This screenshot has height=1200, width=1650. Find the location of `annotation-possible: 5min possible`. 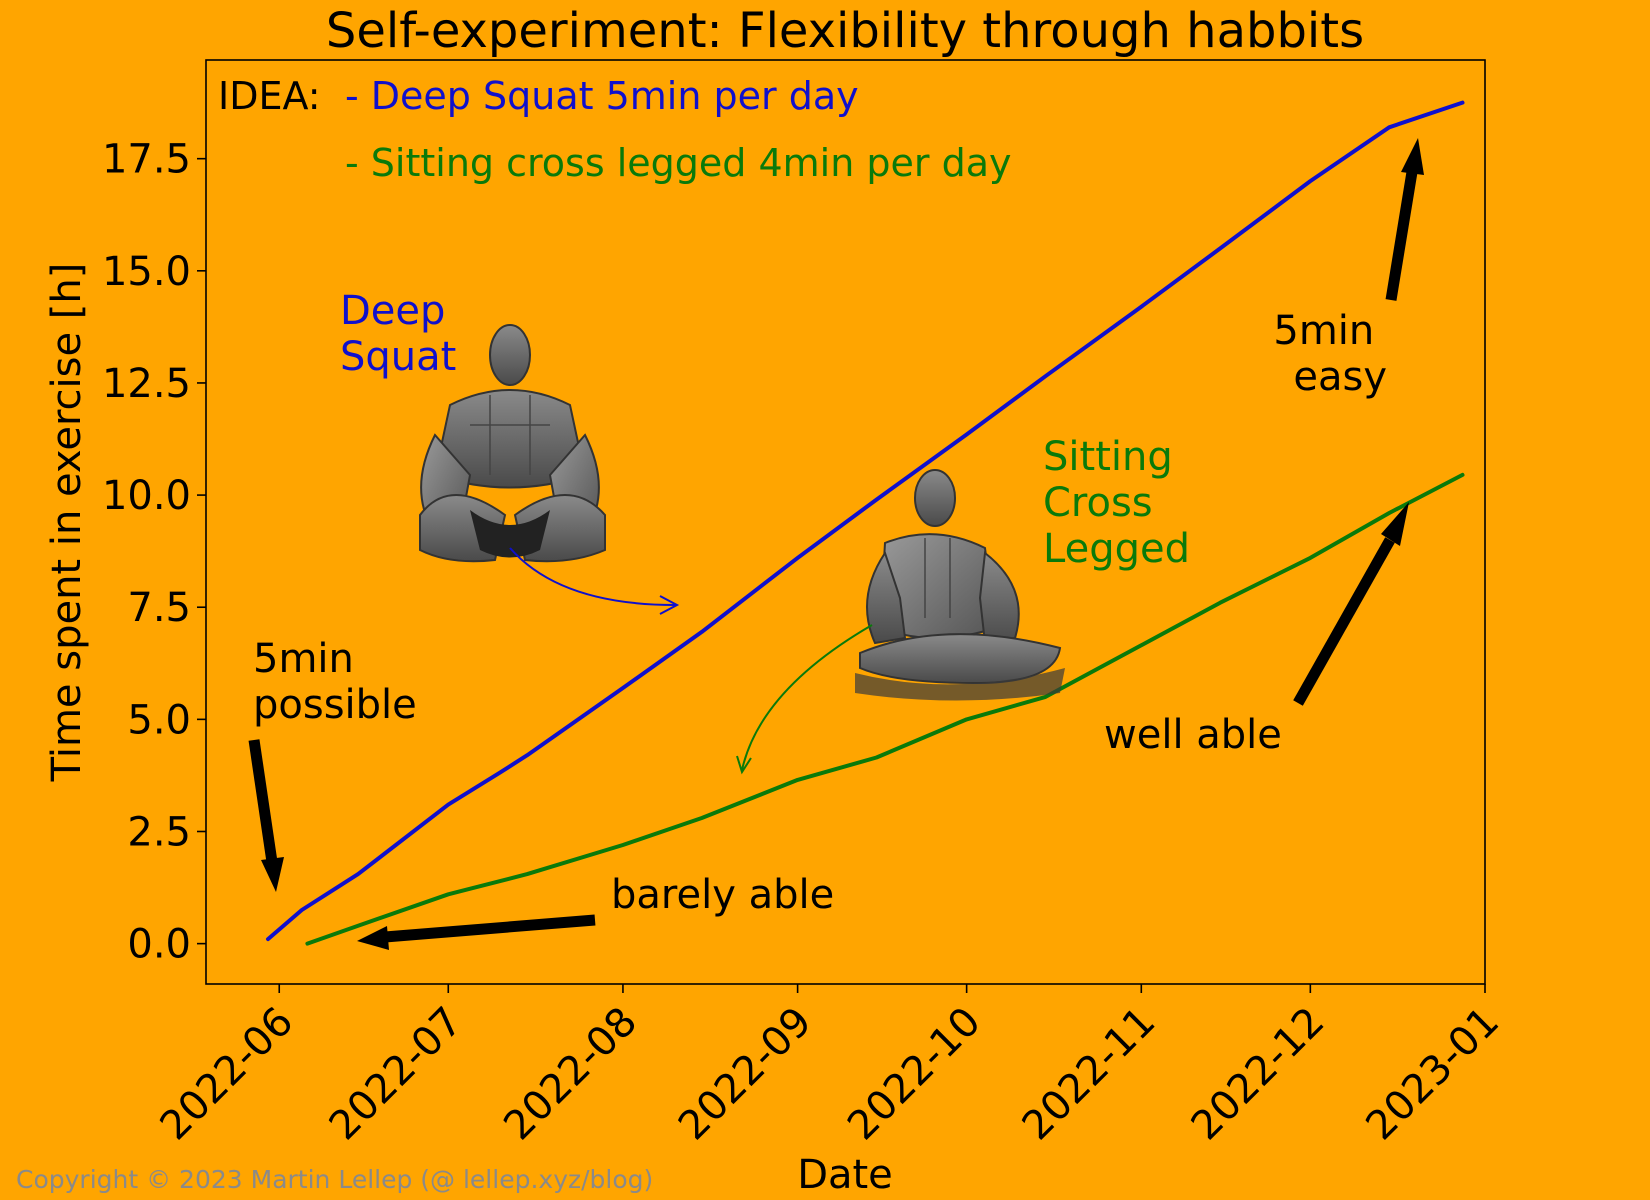

annotation-possible: 5min possible is located at coordinates (335, 682).